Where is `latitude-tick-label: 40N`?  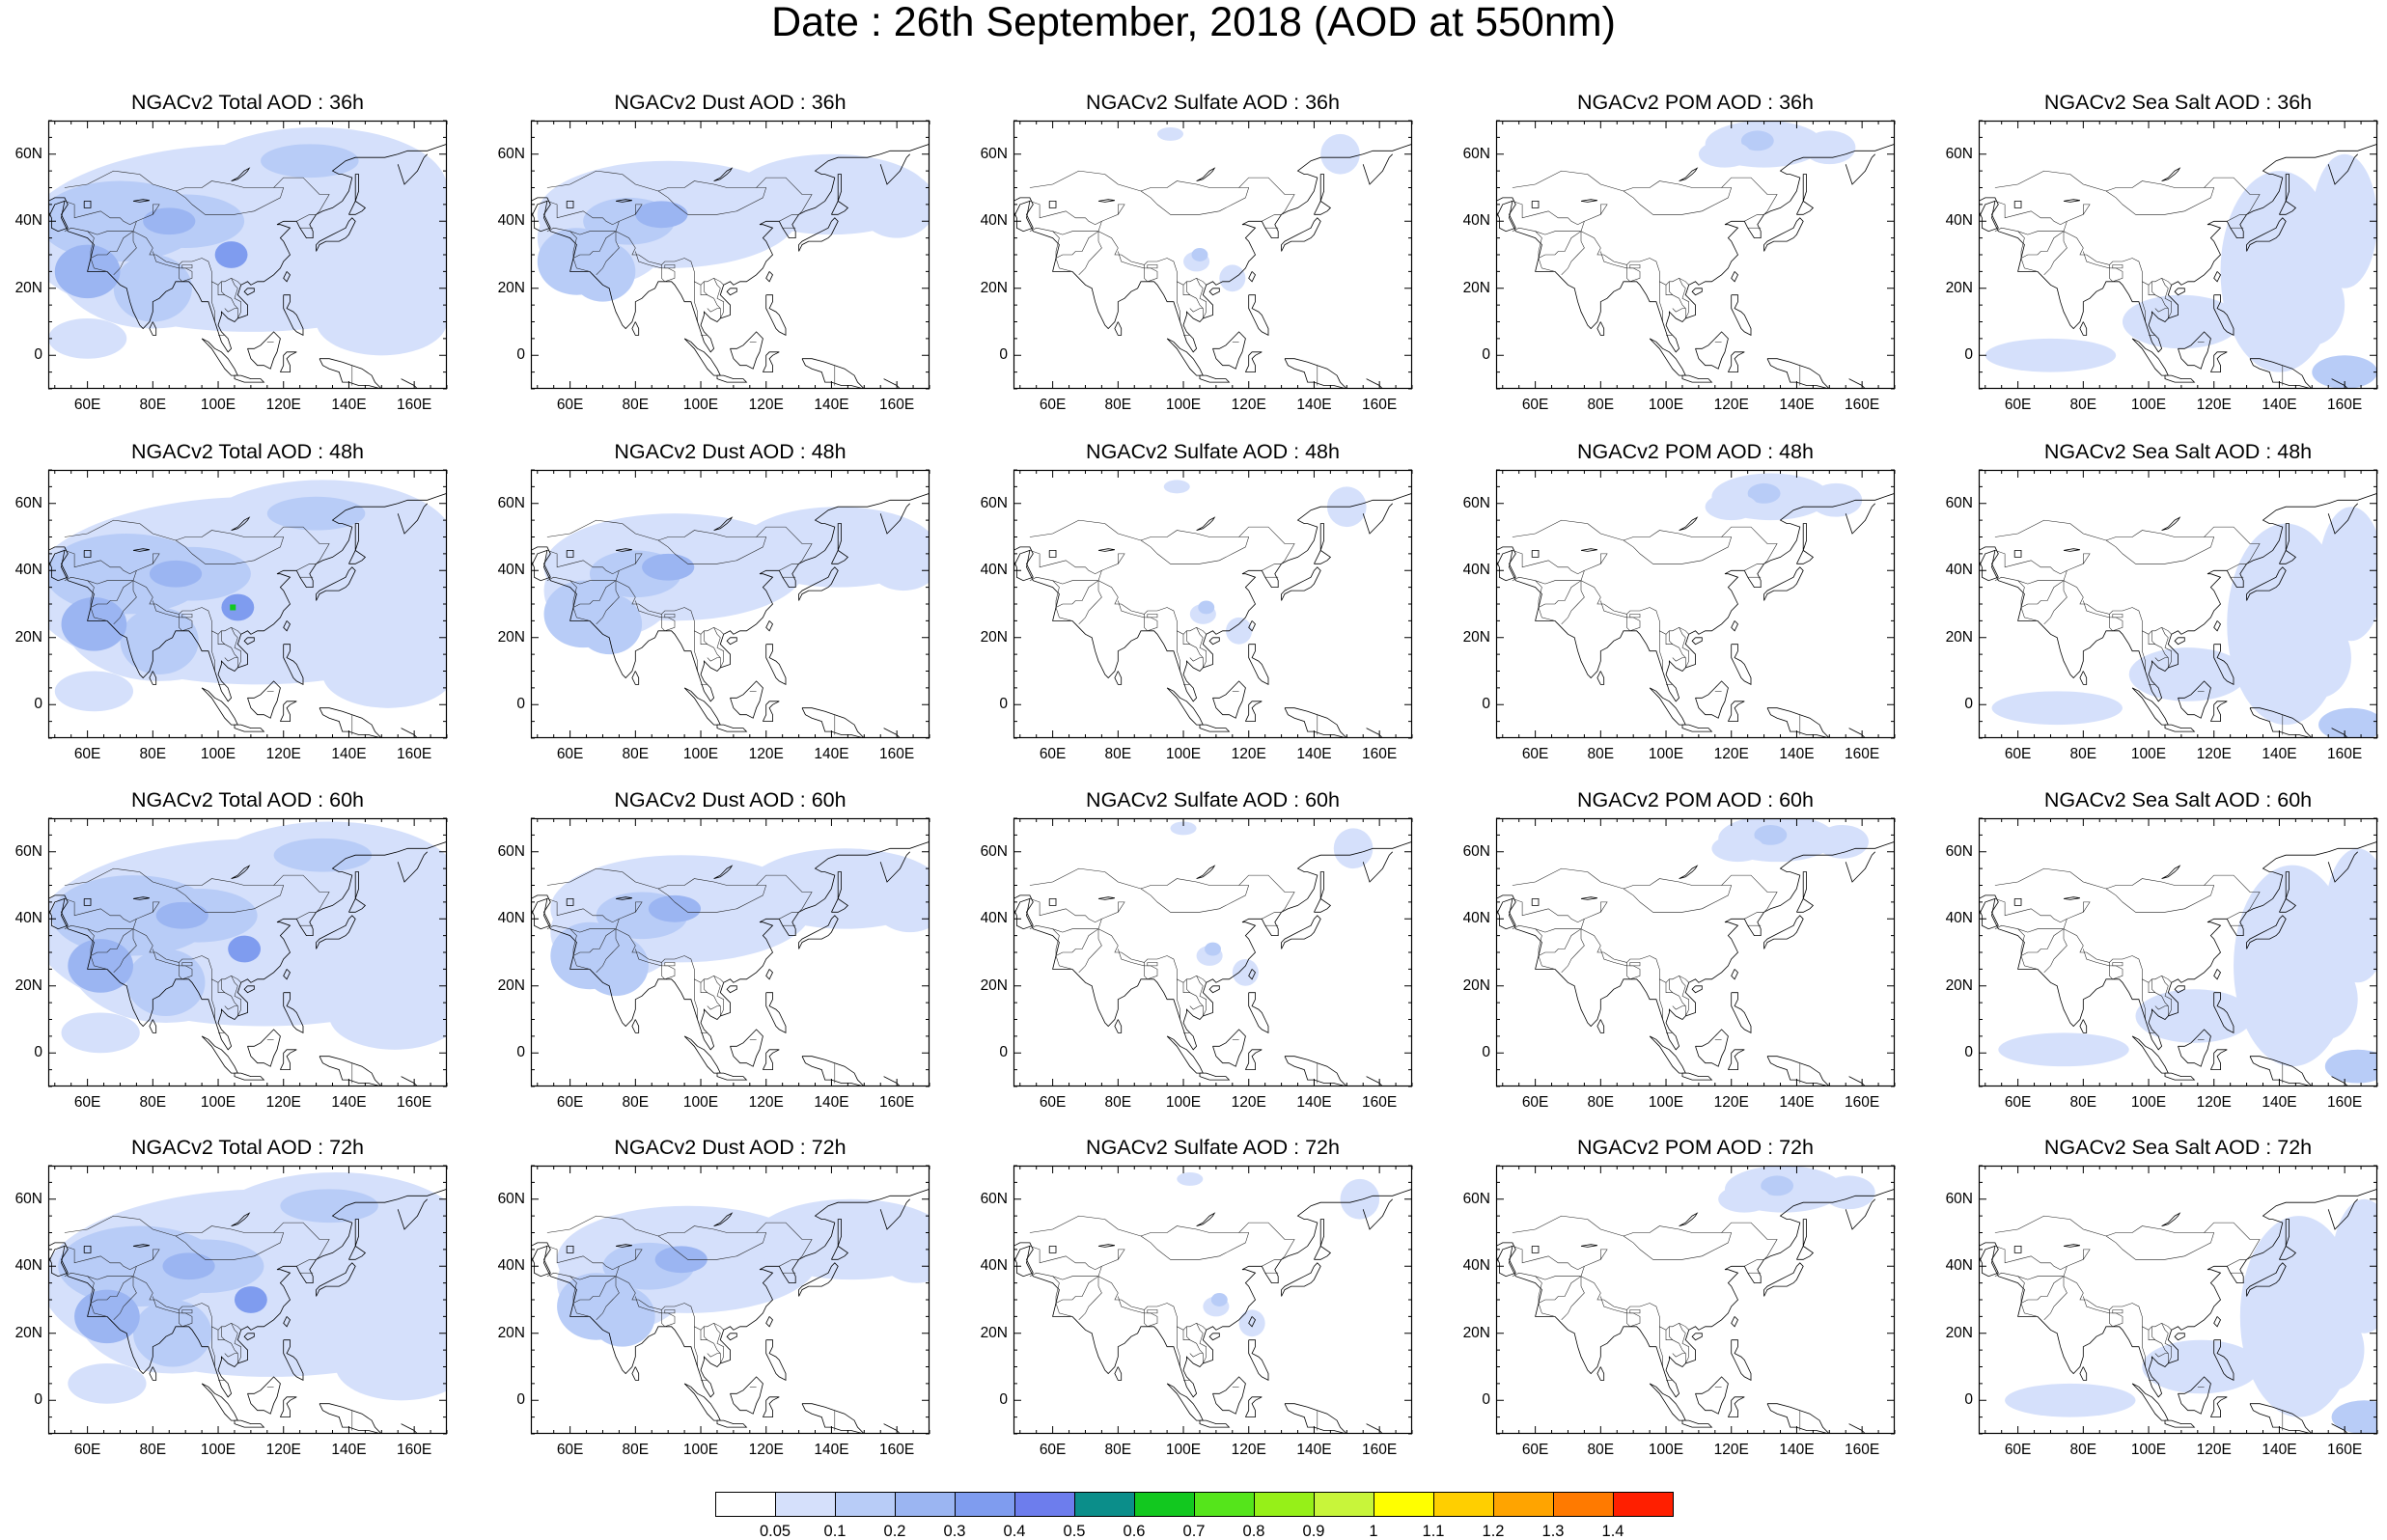
latitude-tick-label: 40N is located at coordinates (511, 221).